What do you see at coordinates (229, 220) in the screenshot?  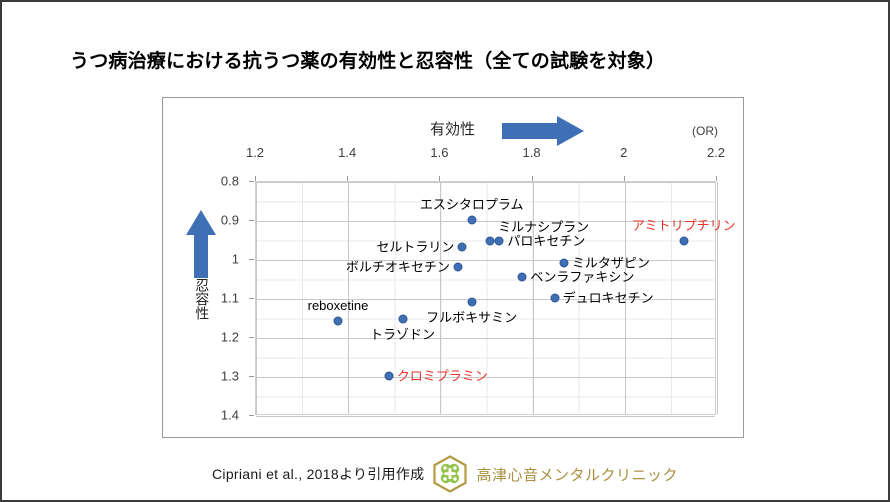 I see `y-axis-tick-label: 0.9` at bounding box center [229, 220].